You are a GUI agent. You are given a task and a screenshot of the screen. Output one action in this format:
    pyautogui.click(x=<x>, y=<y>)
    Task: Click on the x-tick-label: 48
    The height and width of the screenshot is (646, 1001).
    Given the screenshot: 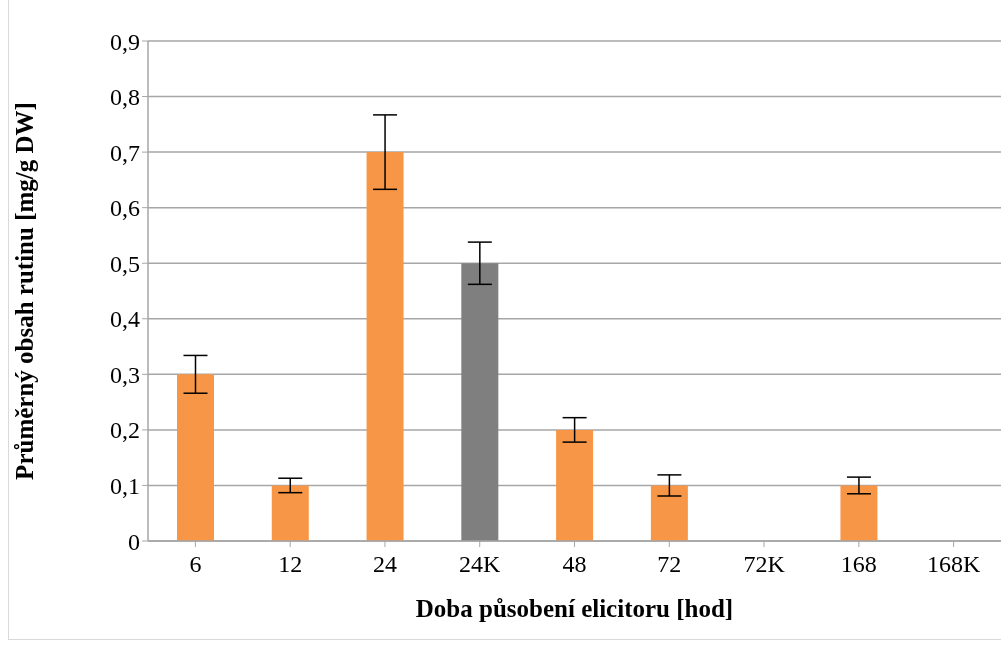 What is the action you would take?
    pyautogui.click(x=574, y=564)
    